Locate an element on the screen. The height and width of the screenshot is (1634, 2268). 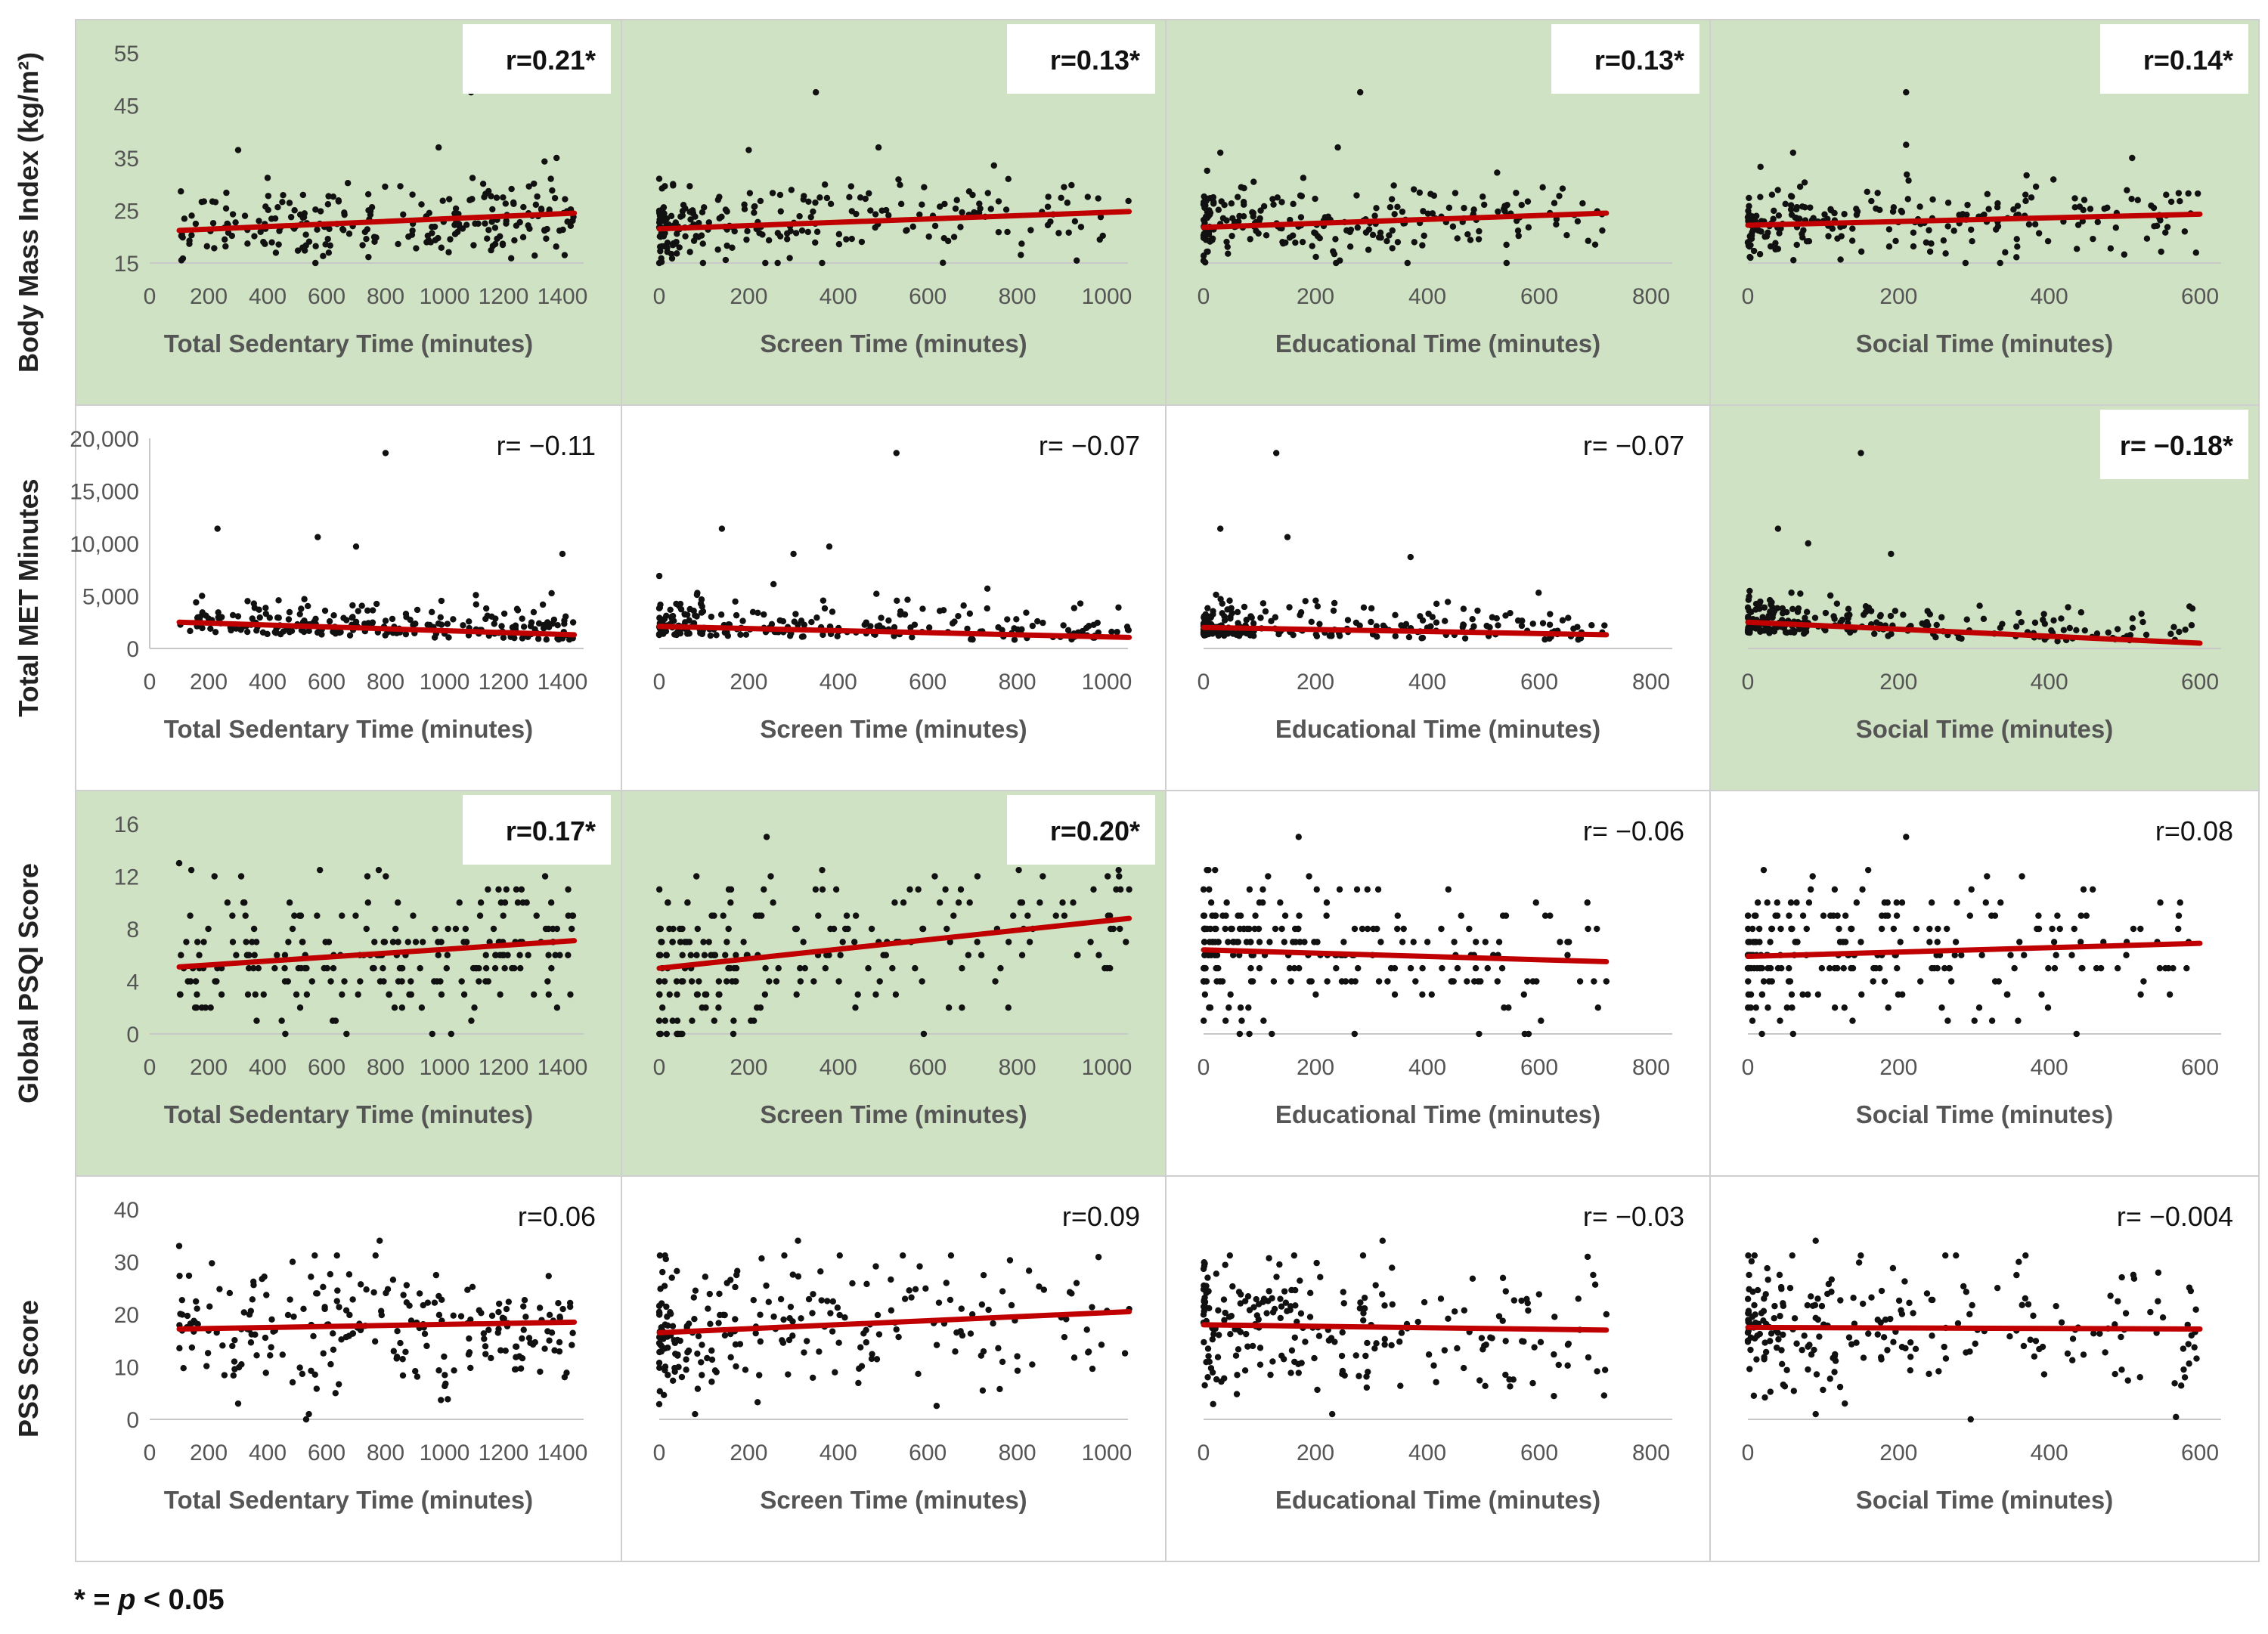
panel-background is located at coordinates (894, 1368).